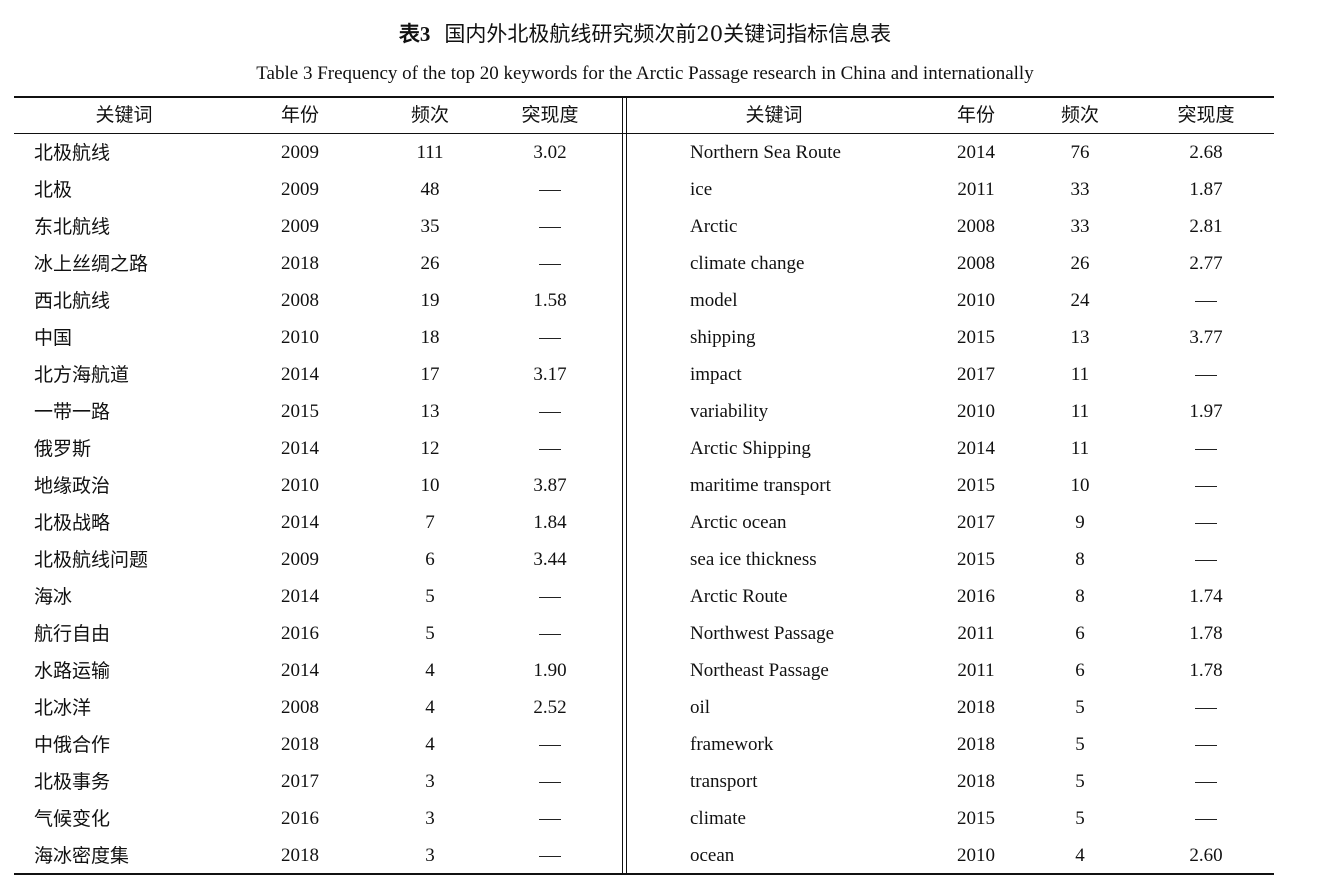 This screenshot has width=1332, height=882. Describe the element at coordinates (72, 745) in the screenshot. I see `cell-keyword-cn: 中俄合作` at that location.